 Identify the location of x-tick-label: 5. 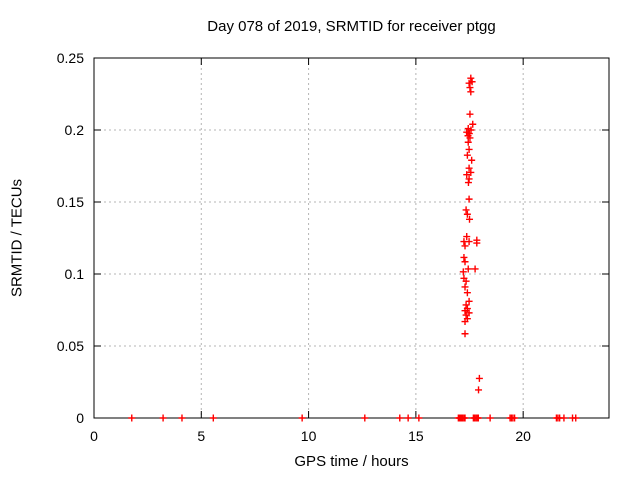
(201, 436).